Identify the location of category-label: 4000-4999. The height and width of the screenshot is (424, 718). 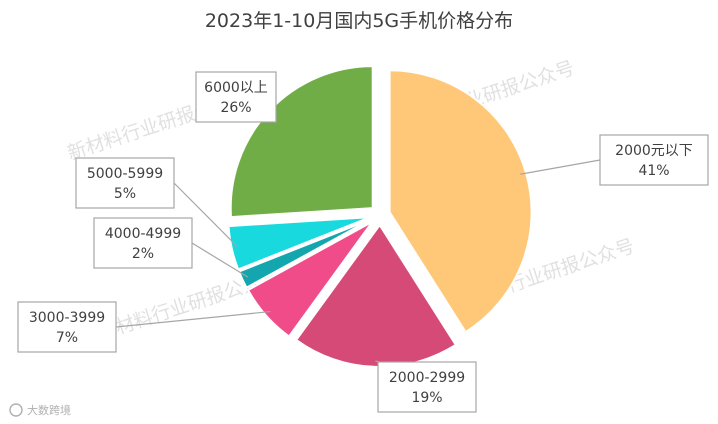
(143, 234).